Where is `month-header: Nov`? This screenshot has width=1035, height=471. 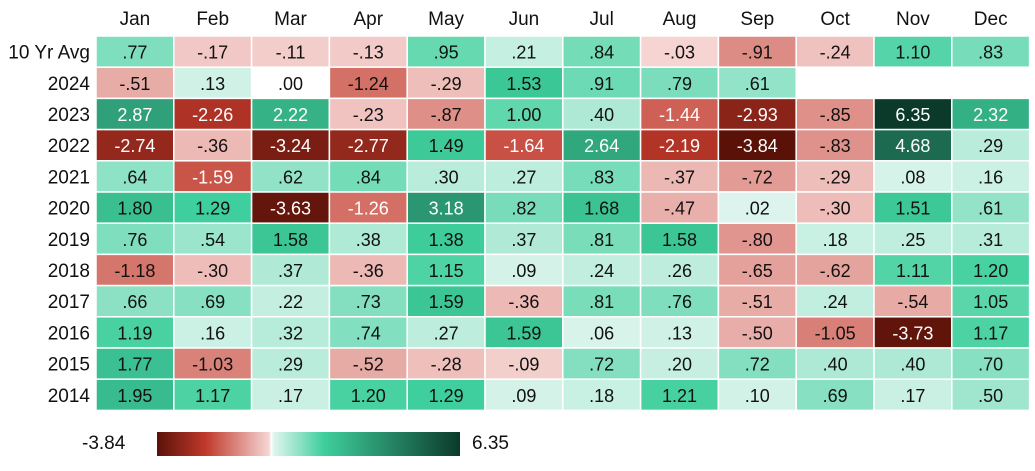 month-header: Nov is located at coordinates (913, 19).